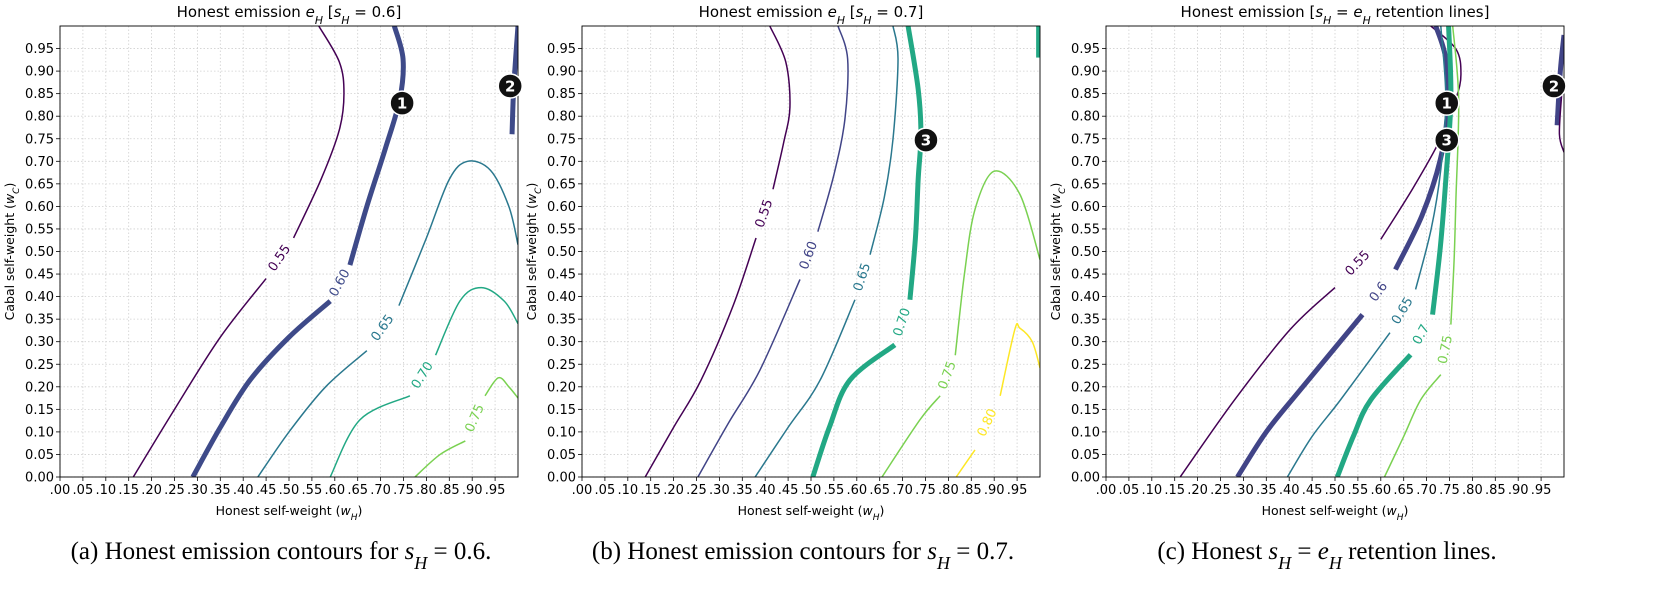 The width and height of the screenshot is (1665, 603). What do you see at coordinates (1342, 12) in the screenshot?
I see `chart-title-part: =` at bounding box center [1342, 12].